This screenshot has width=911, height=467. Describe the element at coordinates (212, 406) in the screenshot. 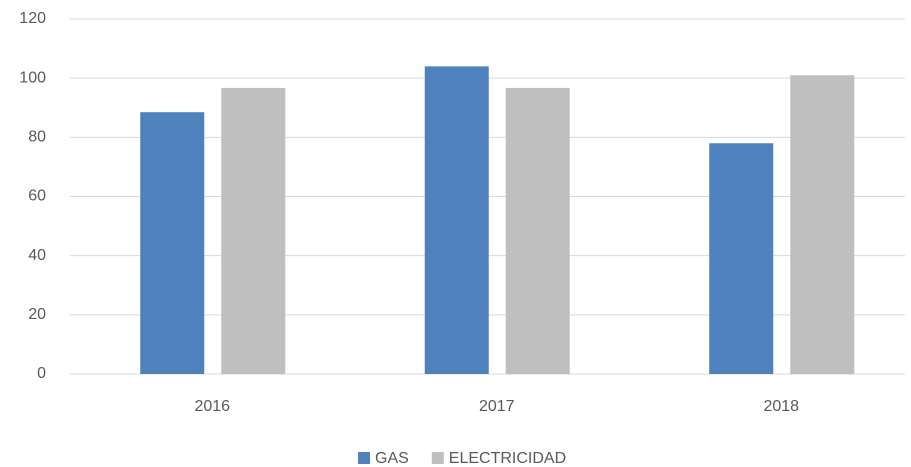

I see `x-tick-label: 2016` at that location.